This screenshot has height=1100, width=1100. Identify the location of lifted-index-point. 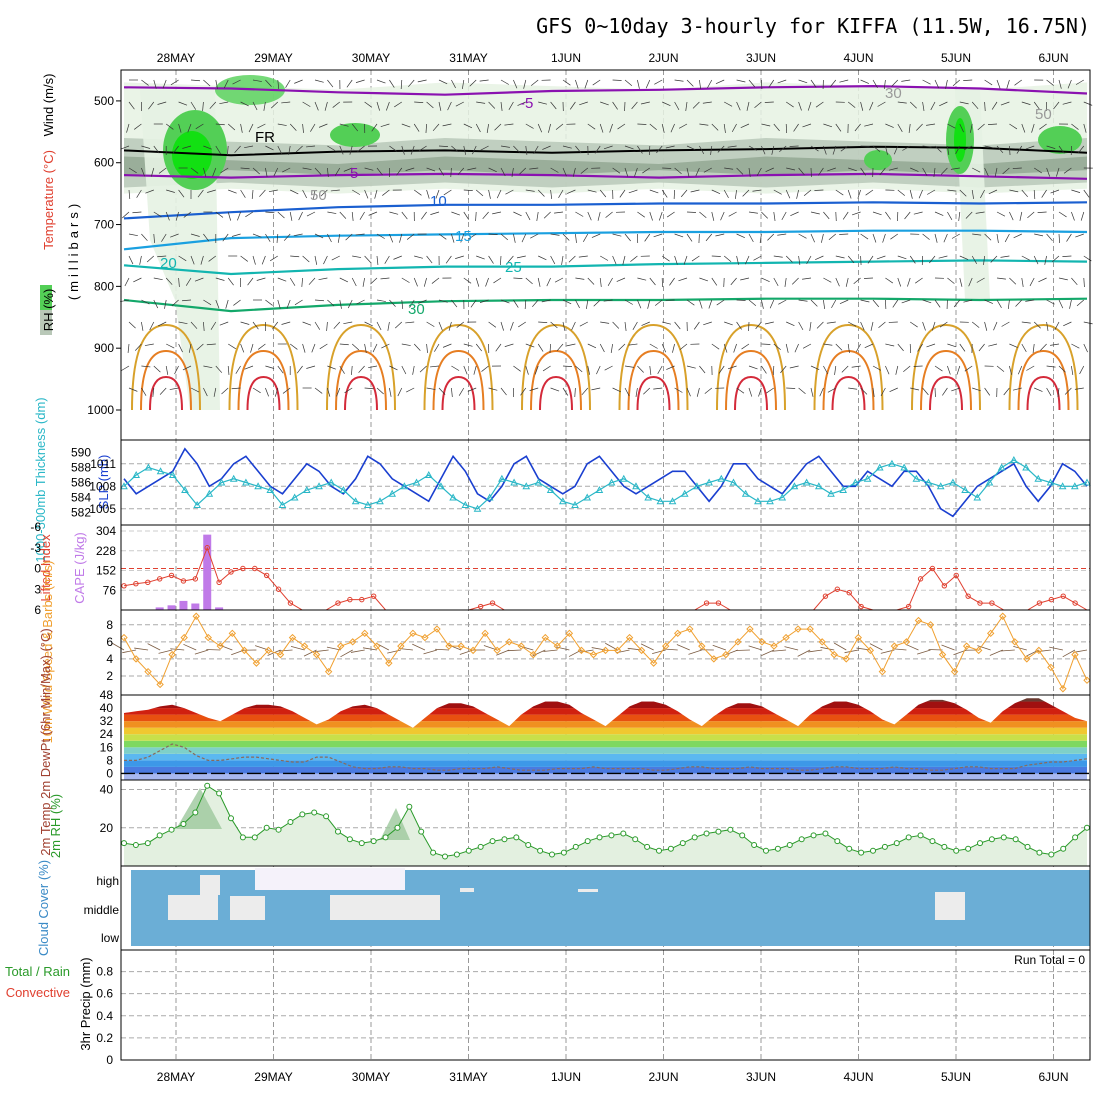
(255, 568).